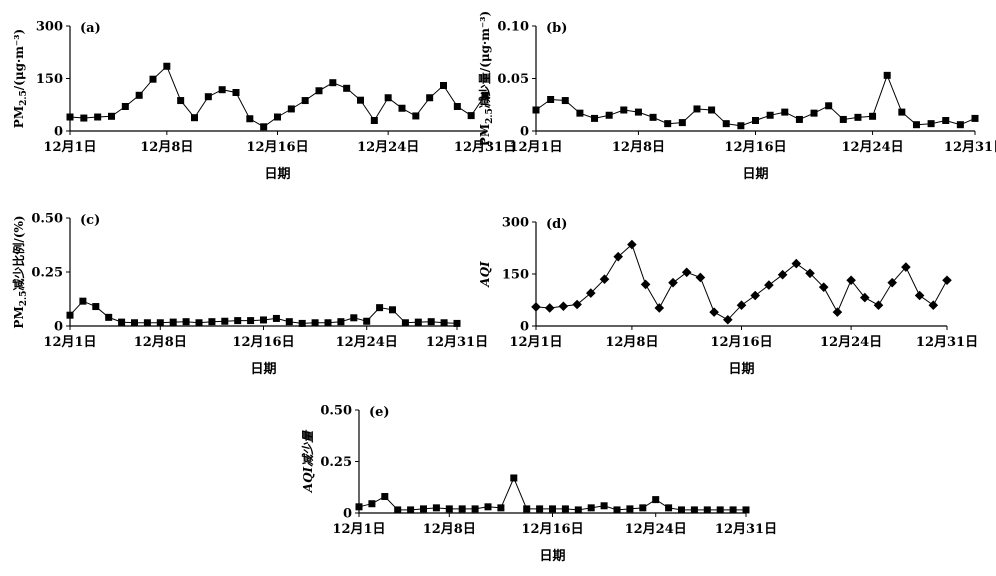  I want to click on x-tick-label: 12月24日, so click(388, 147).